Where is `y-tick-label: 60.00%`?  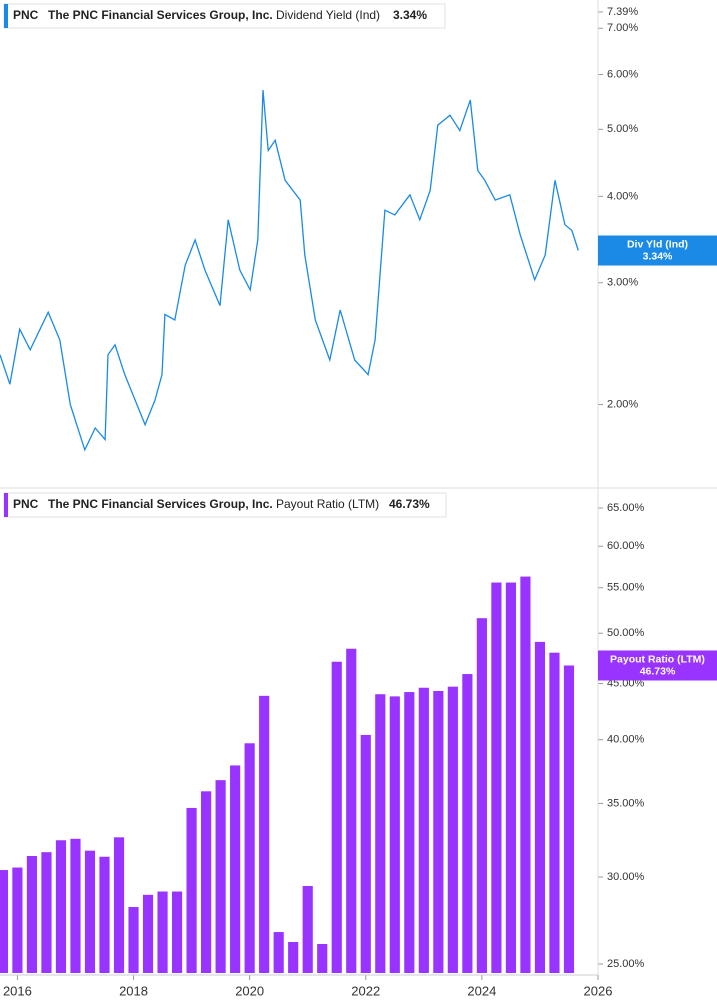 y-tick-label: 60.00% is located at coordinates (626, 546).